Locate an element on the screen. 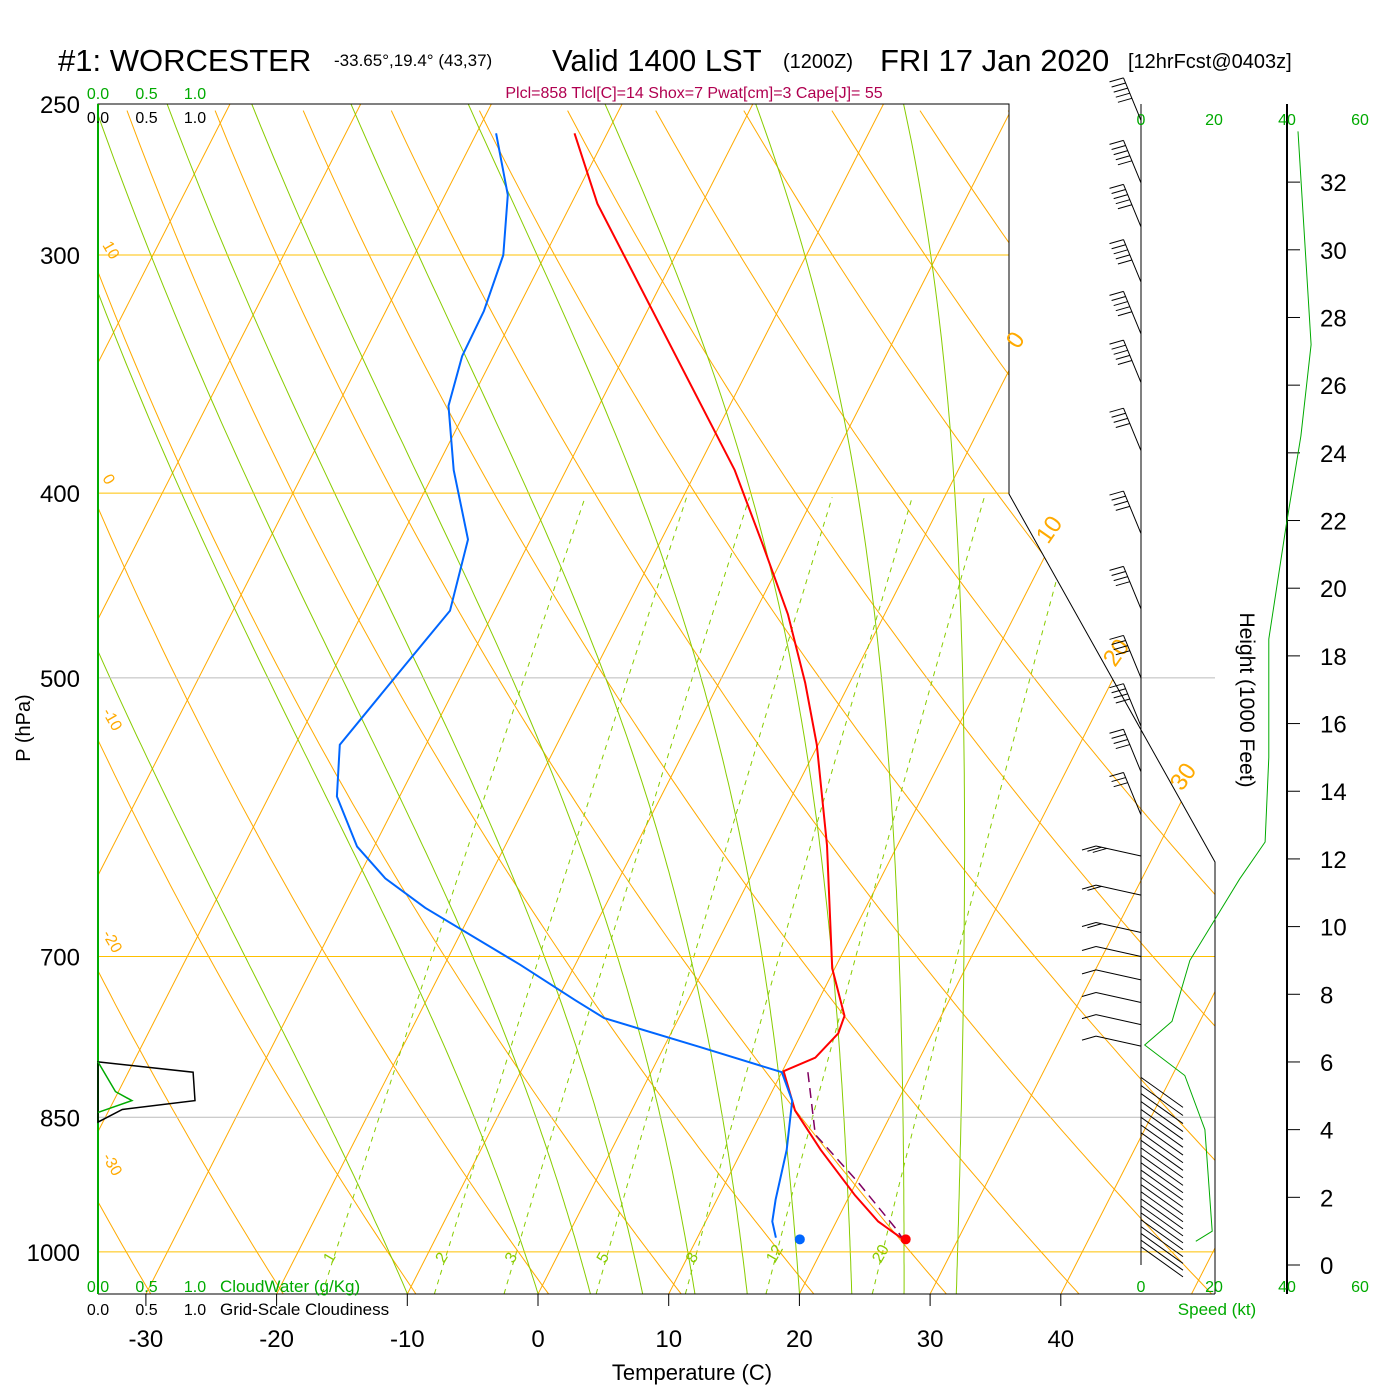  moist-adiabat-line is located at coordinates (933, 699).